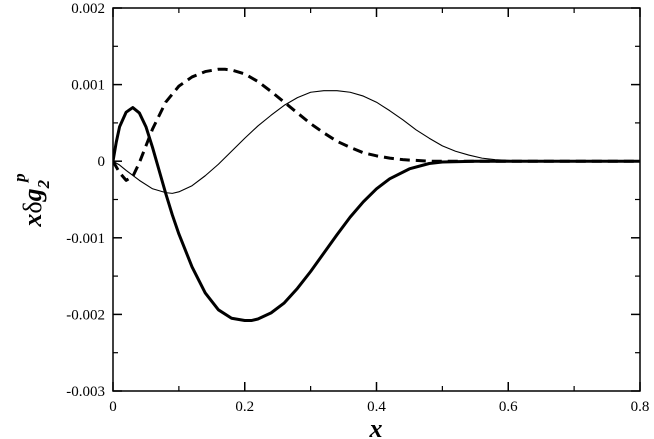 This screenshot has height=439, width=654. Describe the element at coordinates (43, 184) in the screenshot. I see `y-label-subscript: 2` at that location.